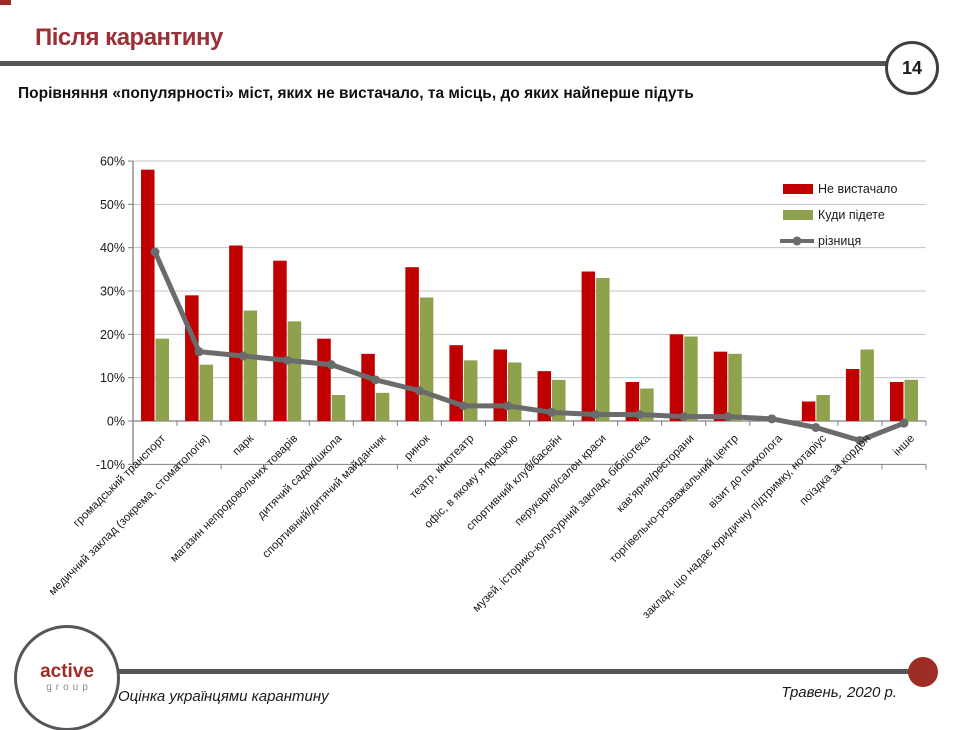 This screenshot has height=730, width=974. What do you see at coordinates (417, 447) in the screenshot?
I see `x-axis-category-label: ринок` at bounding box center [417, 447].